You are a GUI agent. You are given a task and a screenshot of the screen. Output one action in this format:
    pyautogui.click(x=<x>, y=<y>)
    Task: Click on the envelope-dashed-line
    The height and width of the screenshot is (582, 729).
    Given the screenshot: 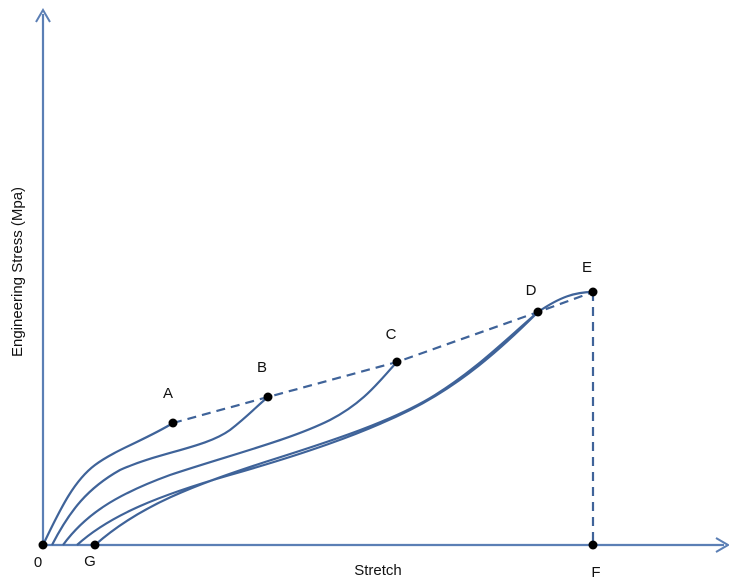 What is the action you would take?
    pyautogui.click(x=383, y=357)
    